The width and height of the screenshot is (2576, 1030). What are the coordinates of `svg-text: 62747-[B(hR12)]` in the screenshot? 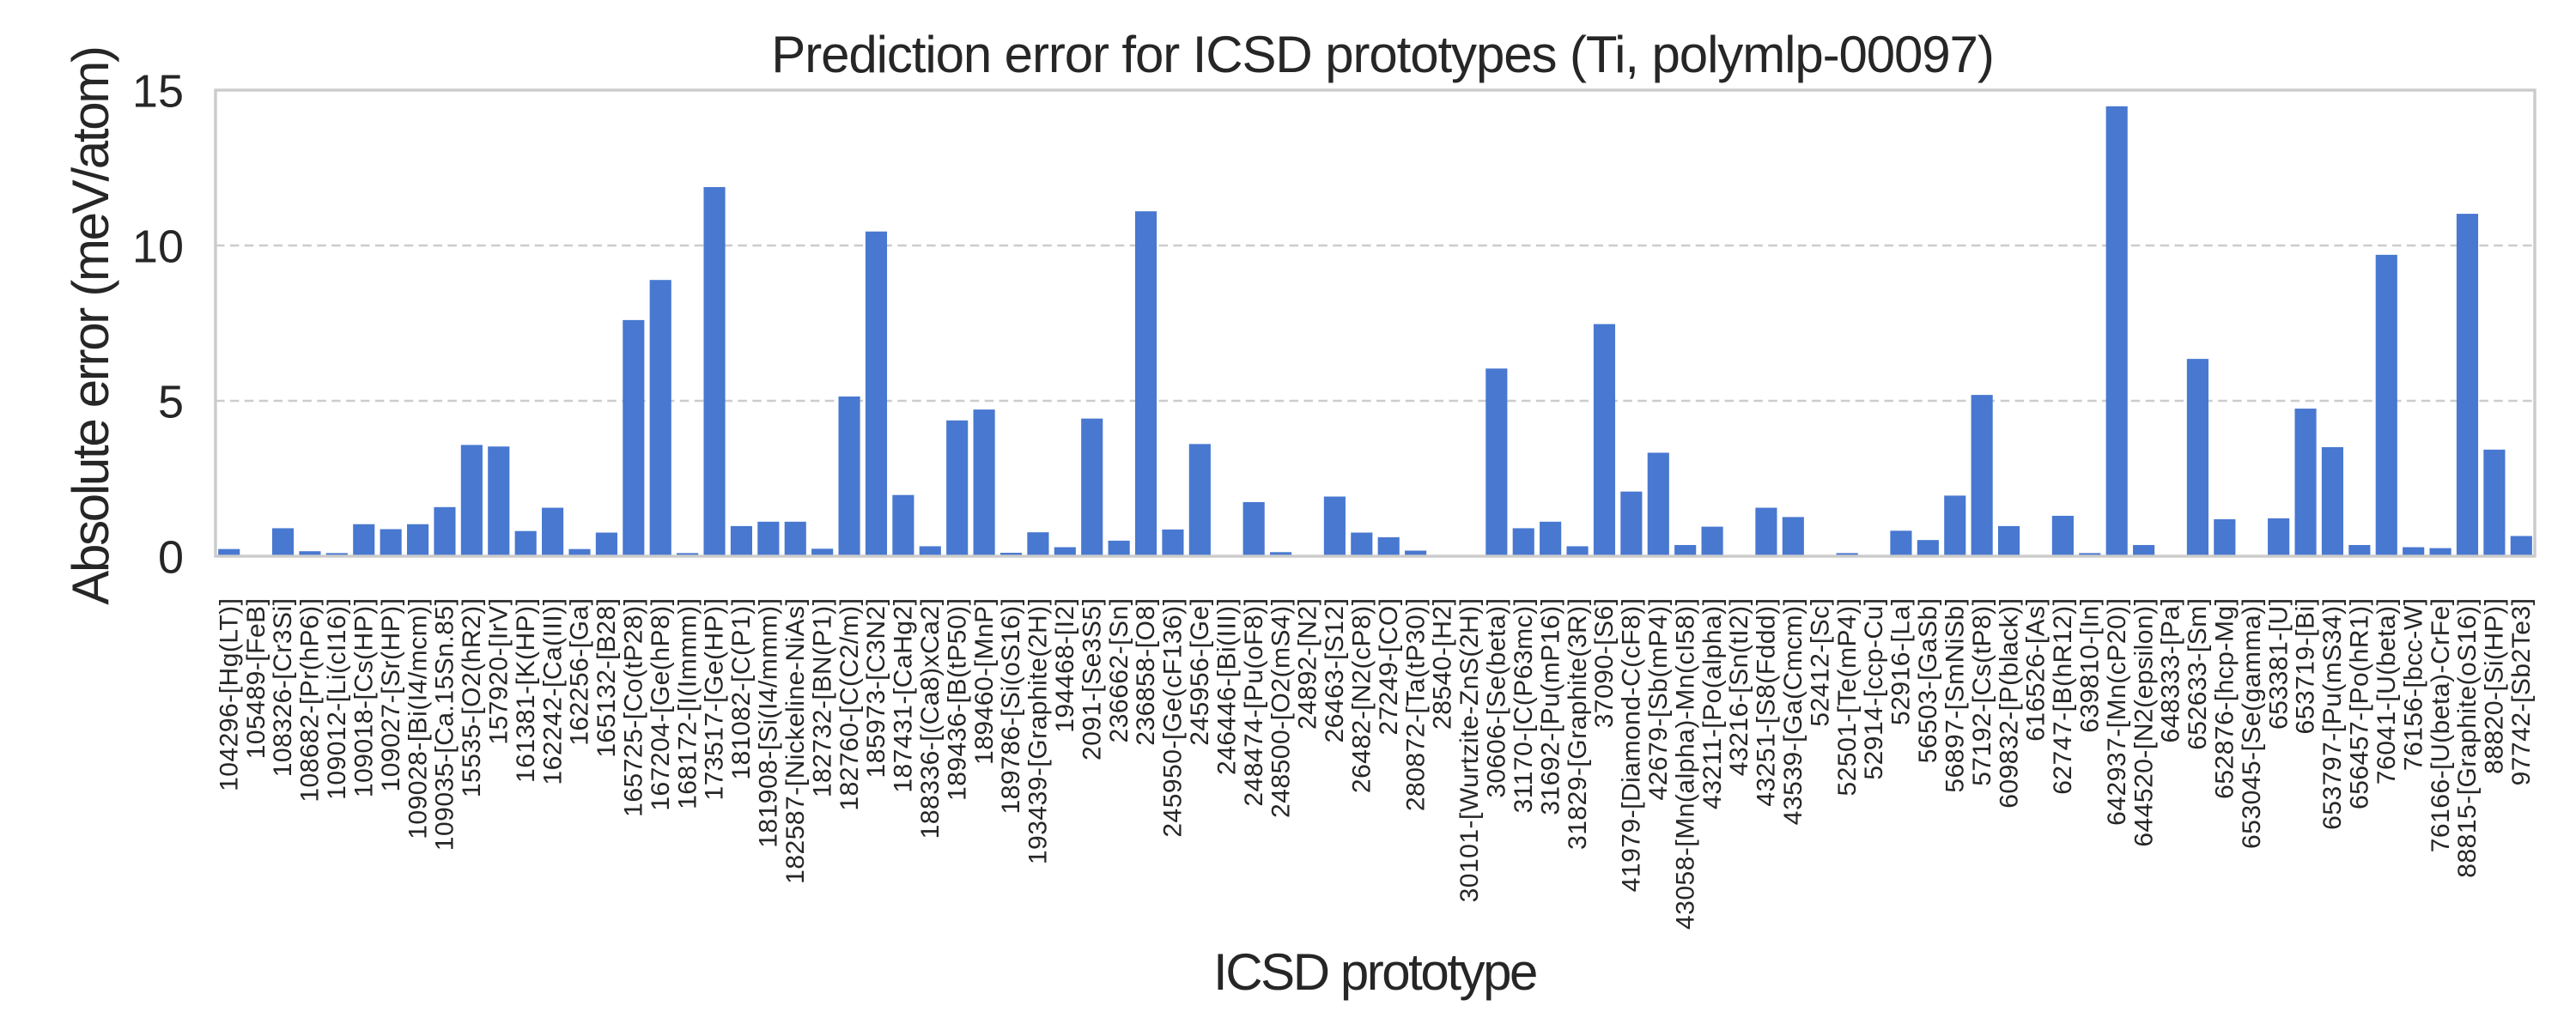 It's located at (2063, 696).